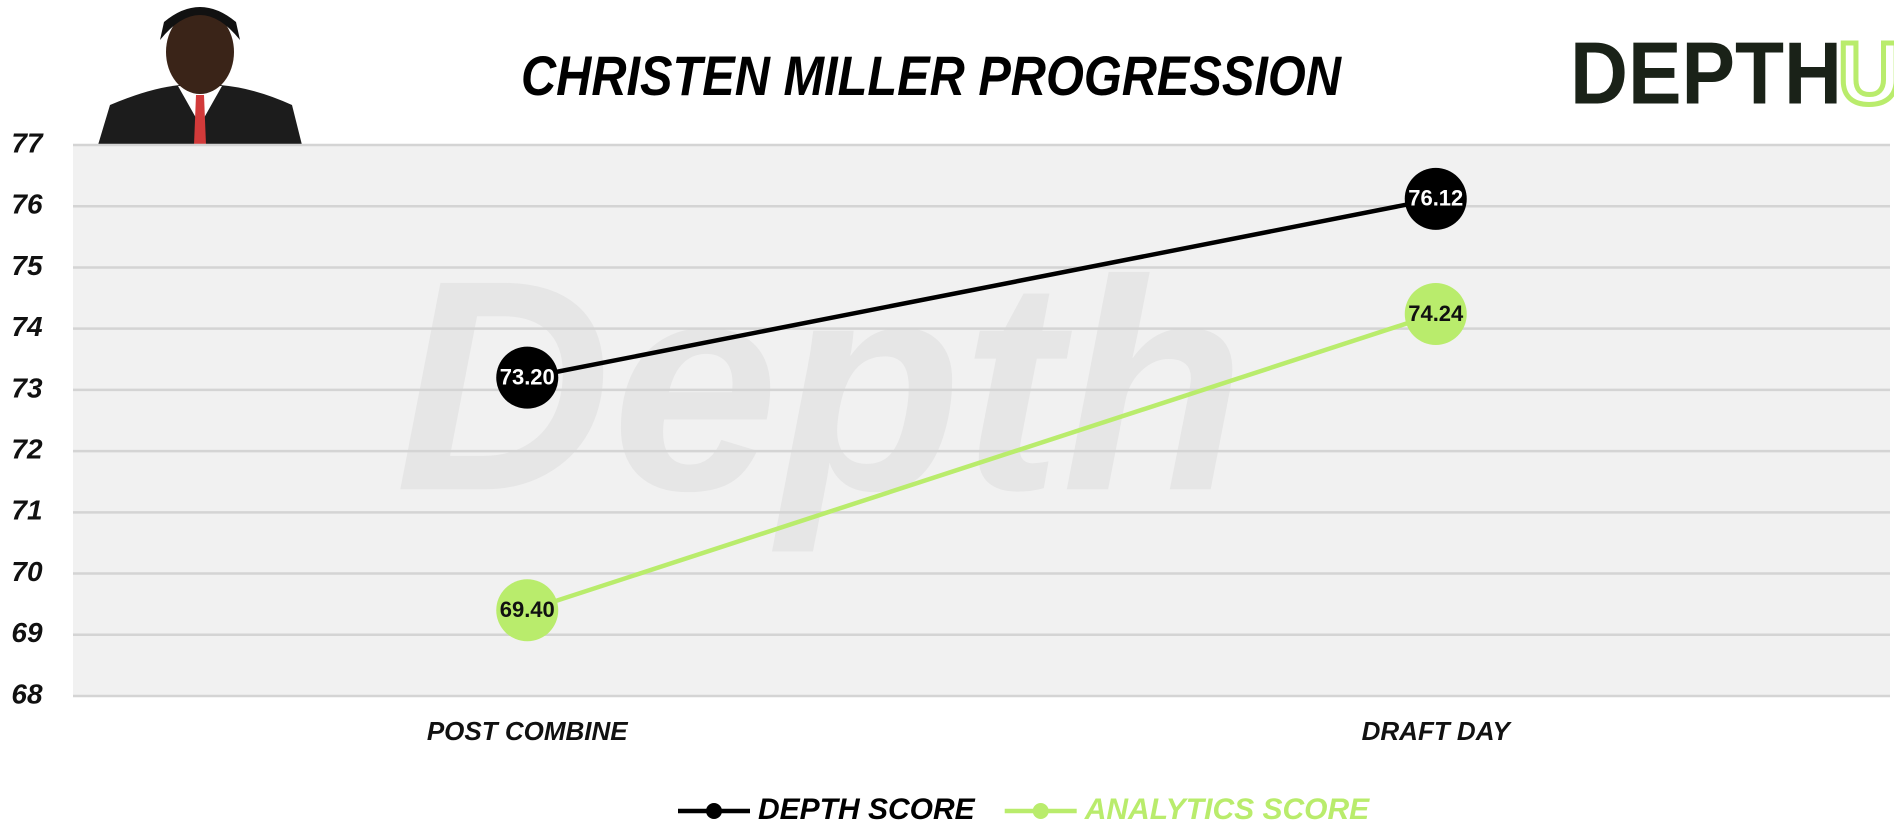 The image size is (1894, 838). I want to click on data-label: 69.40, so click(527, 609).